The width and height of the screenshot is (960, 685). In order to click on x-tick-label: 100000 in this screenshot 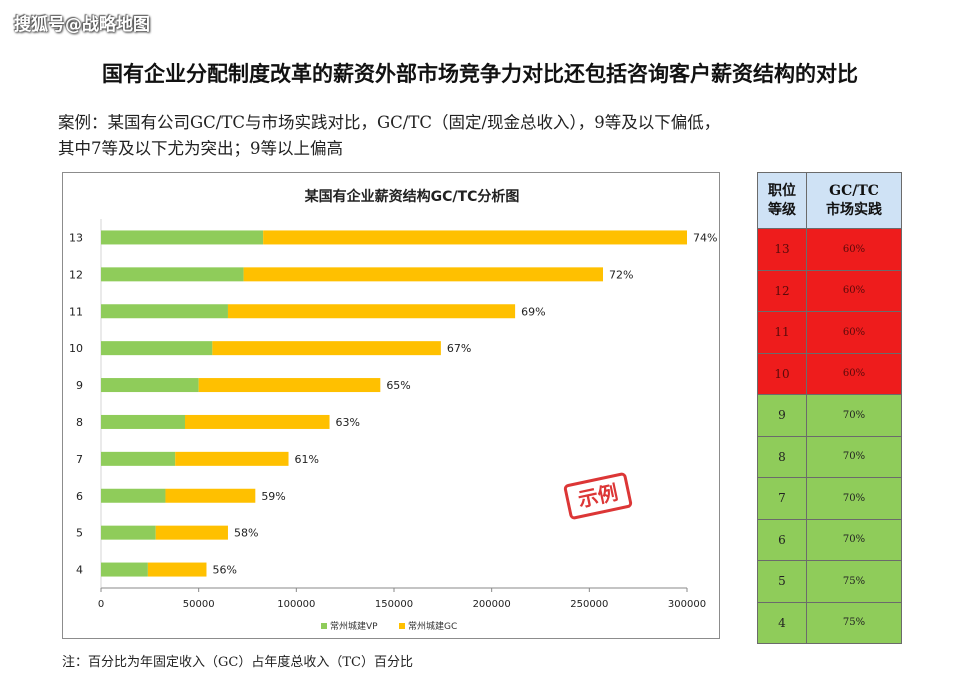, I will do `click(296, 604)`.